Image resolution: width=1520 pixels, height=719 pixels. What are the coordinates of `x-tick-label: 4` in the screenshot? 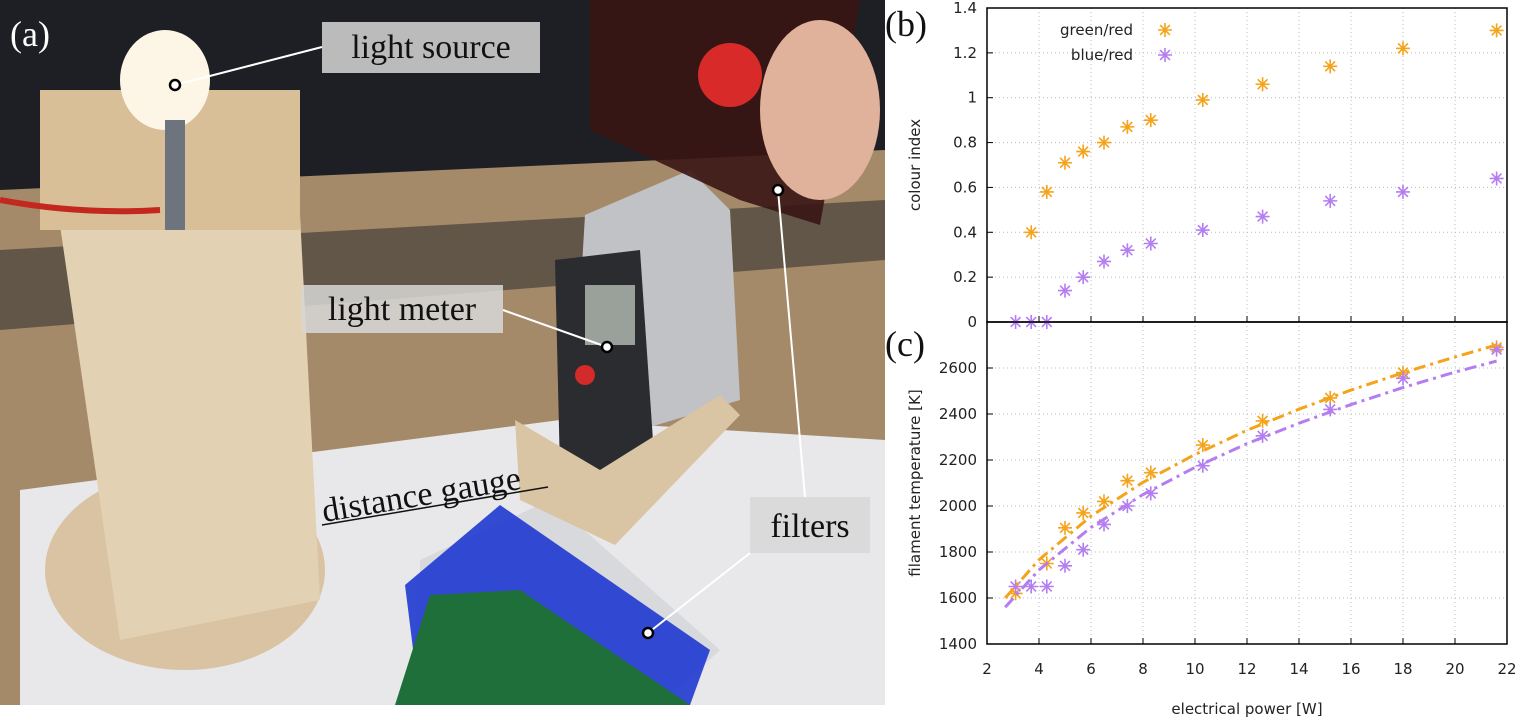 It's located at (1039, 669).